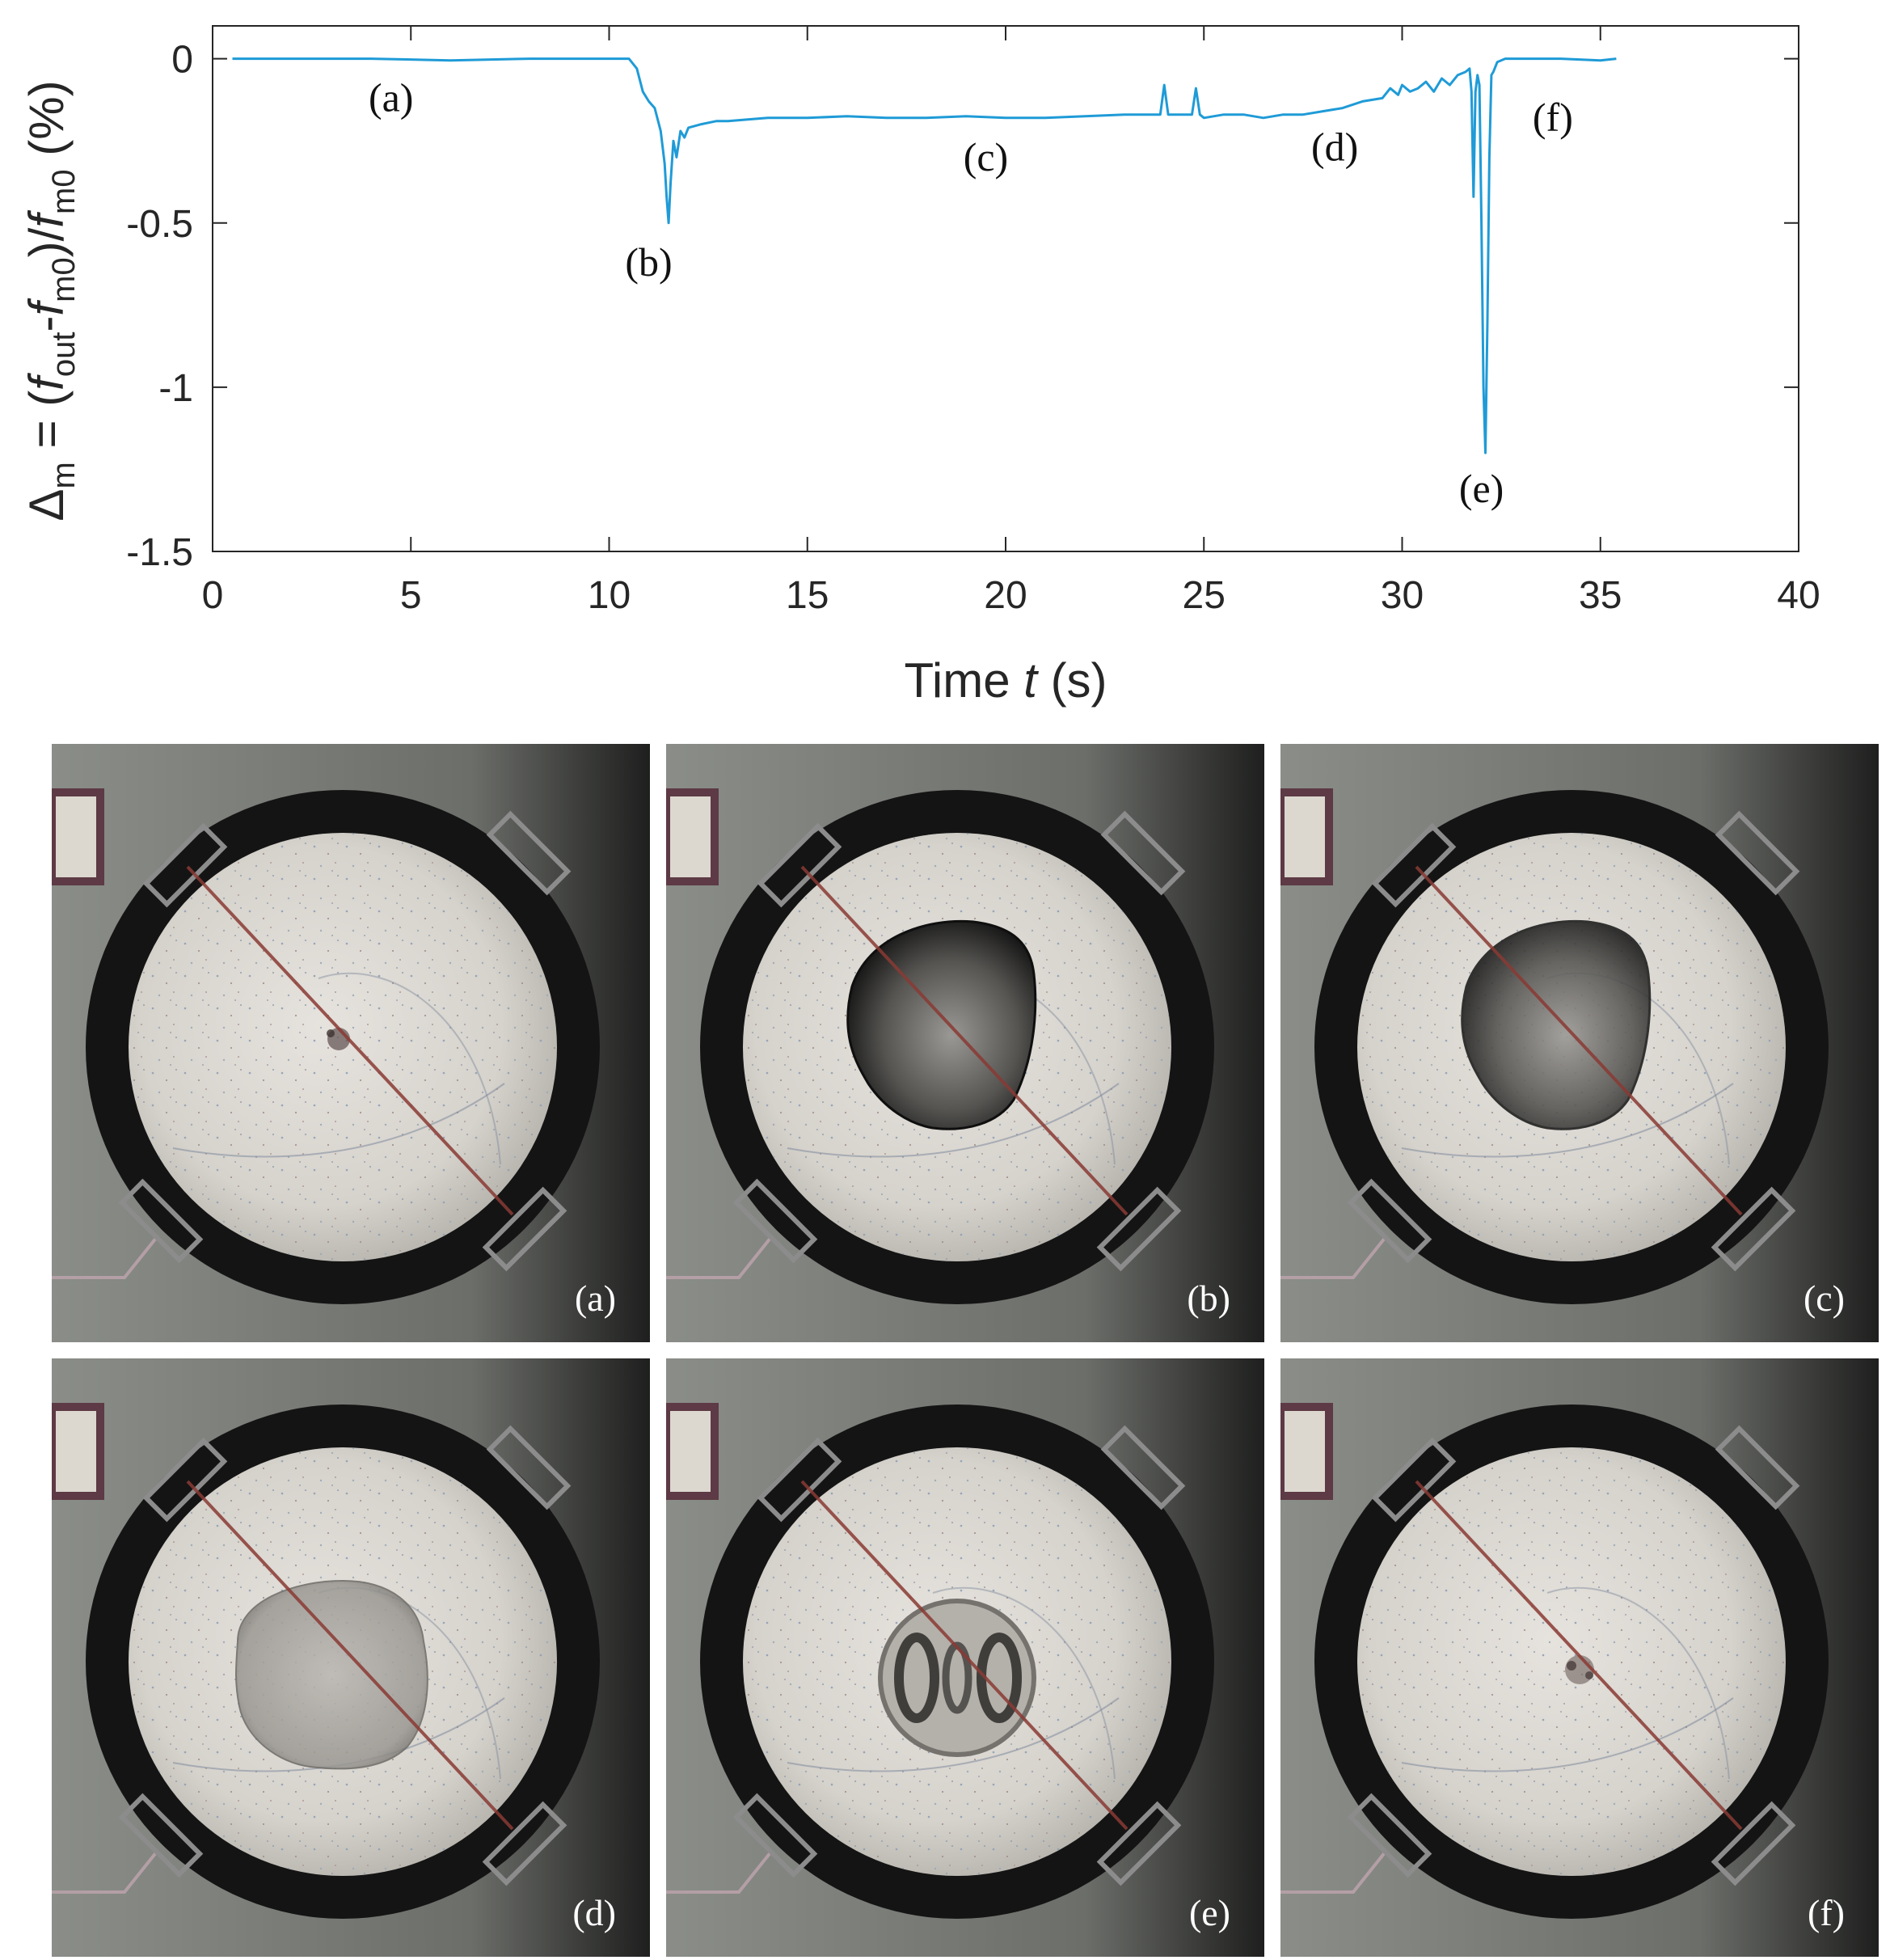  Describe the element at coordinates (648, 262) in the screenshot. I see `annotation-label: (b)` at that location.